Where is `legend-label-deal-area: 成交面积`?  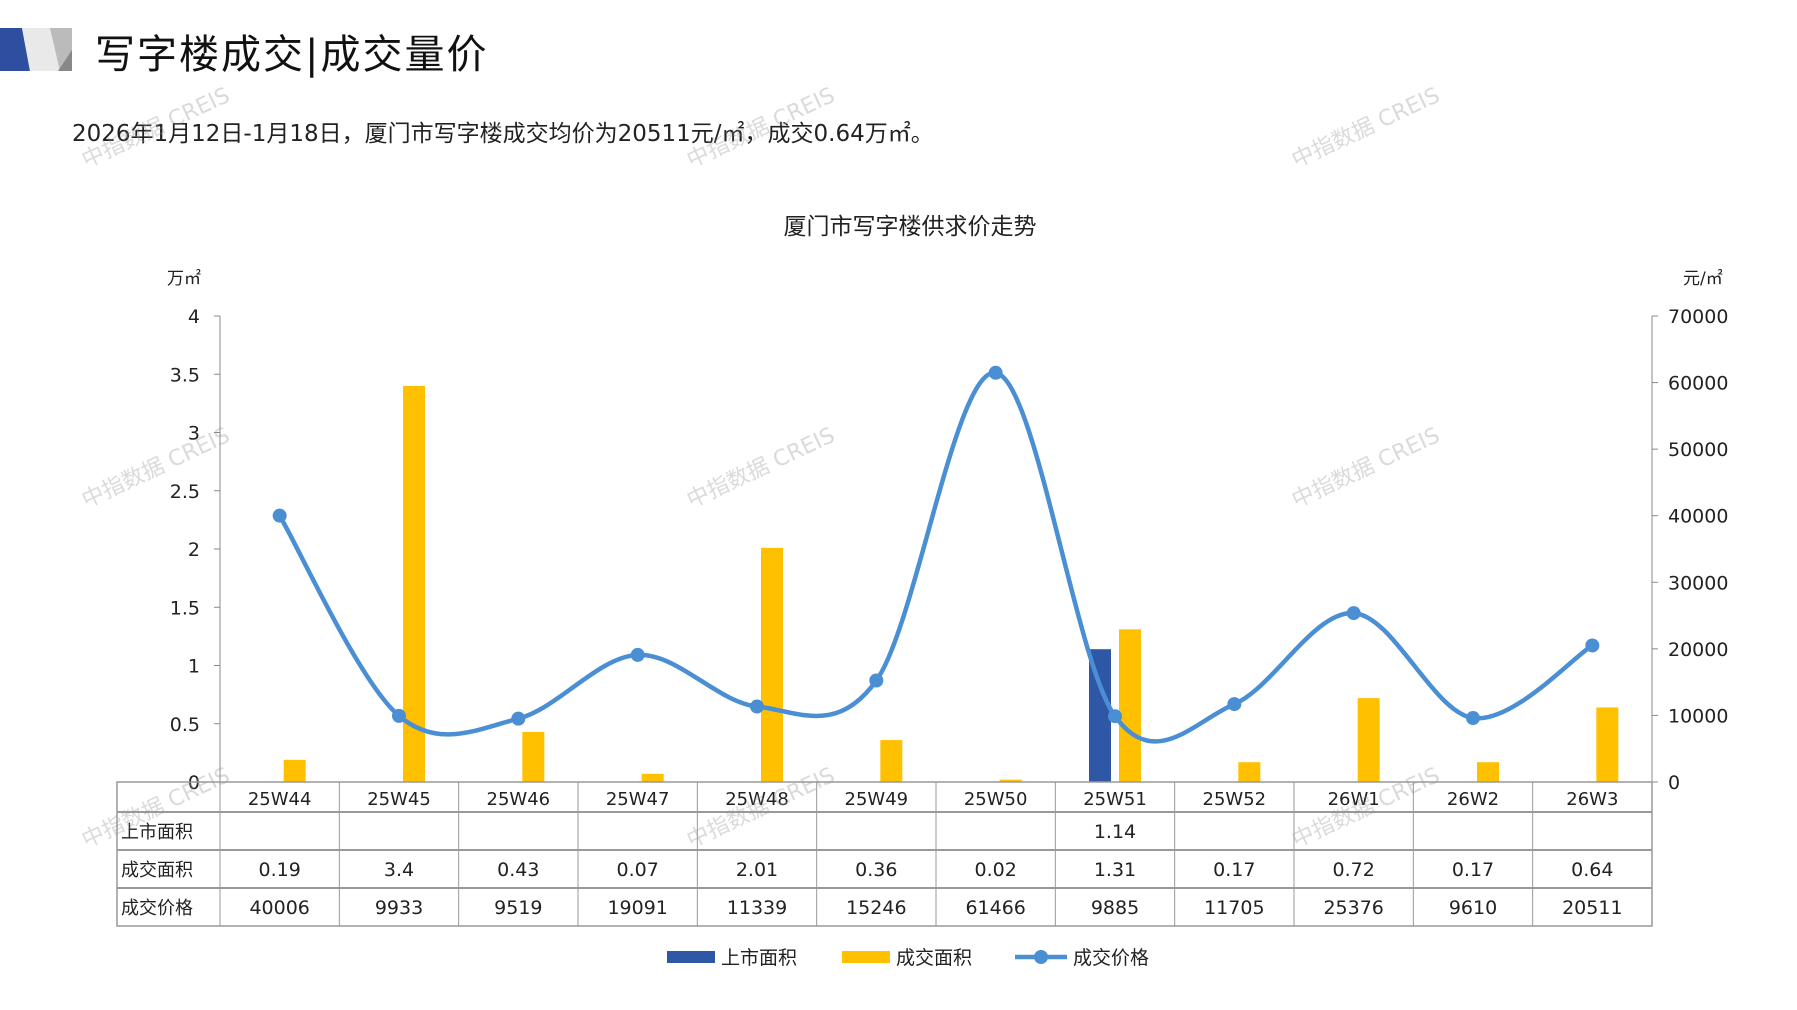
legend-label-deal-area: 成交面积 is located at coordinates (934, 958).